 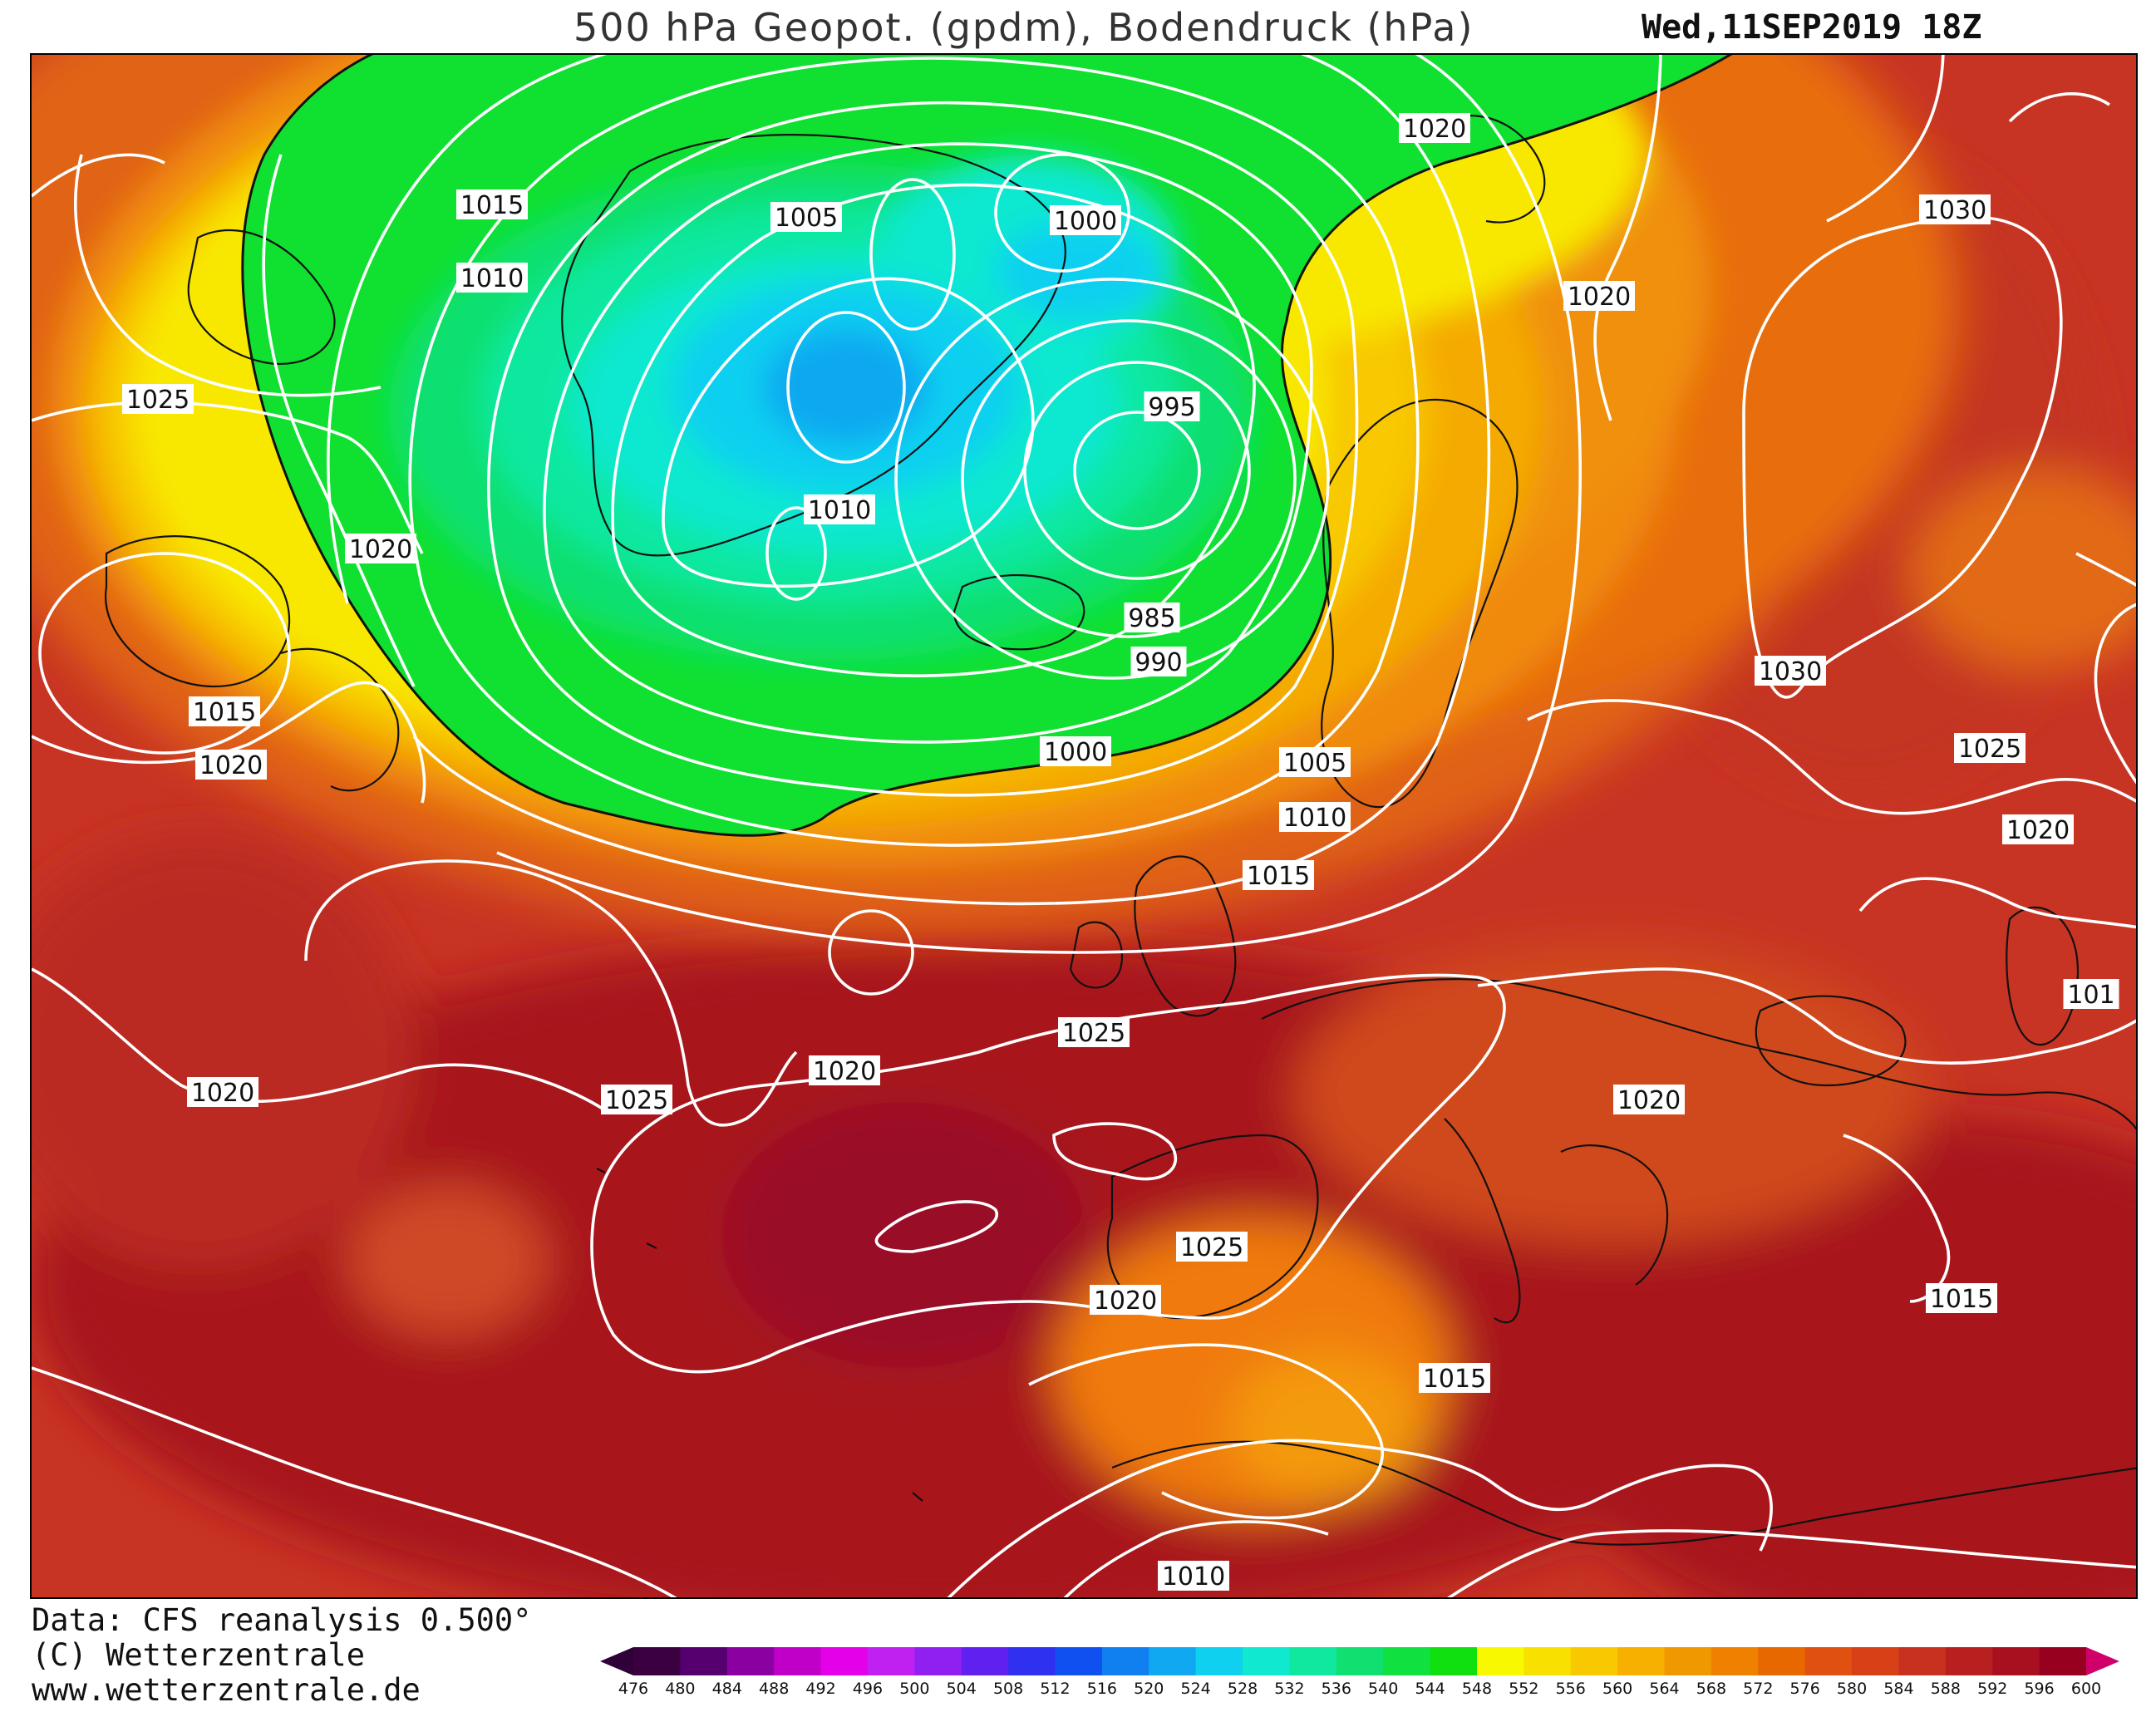 I want to click on colorbar-tick-label: 548, so click(x=1477, y=1689).